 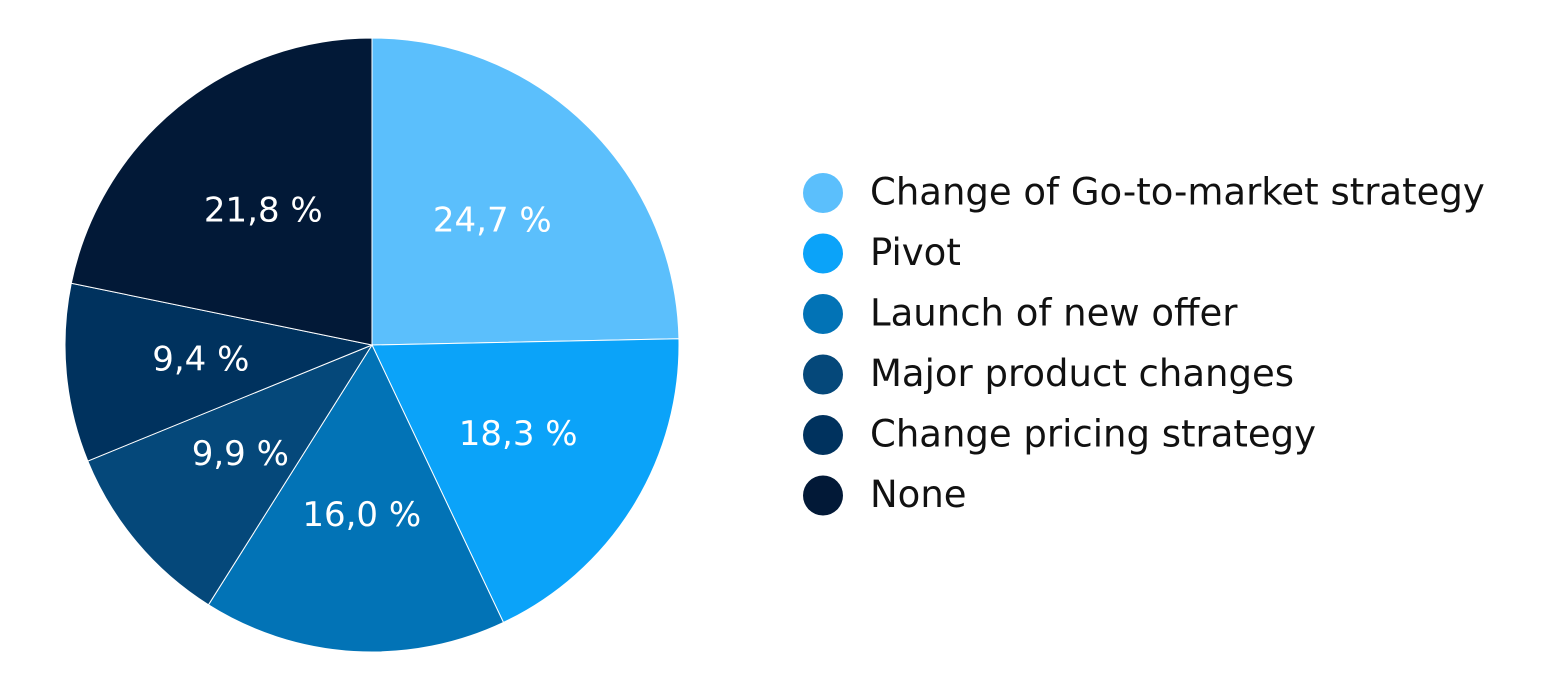 I want to click on slice-value-label-2: 16,0 %, so click(x=361, y=515).